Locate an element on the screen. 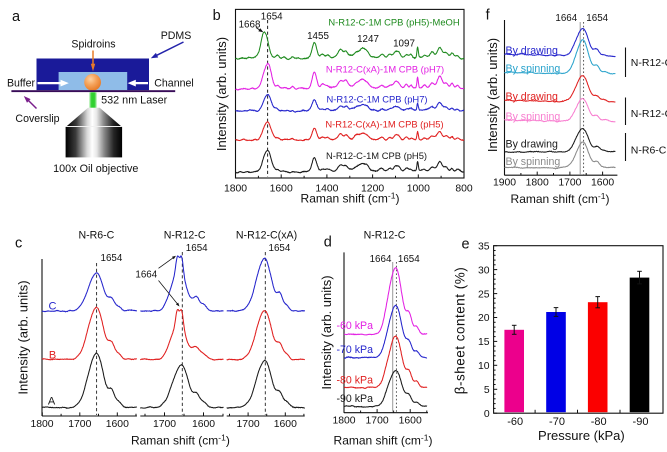 Image resolution: width=667 pixels, height=452 pixels. svg-text: -90 kPa is located at coordinates (355, 399).